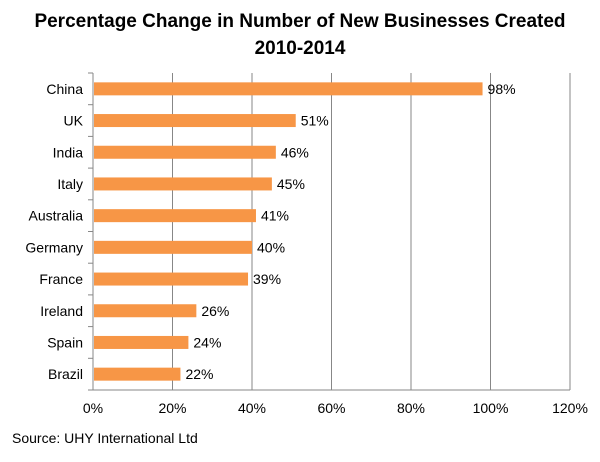 The height and width of the screenshot is (462, 600). I want to click on bar-germany, so click(173, 247).